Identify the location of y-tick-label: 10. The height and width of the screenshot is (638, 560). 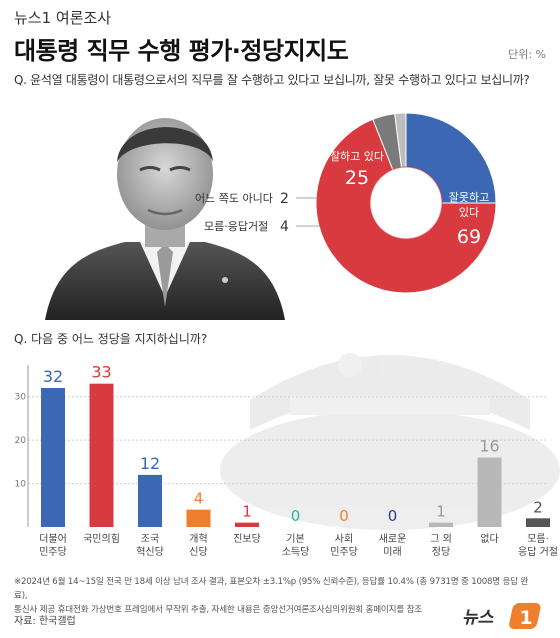
(21, 485).